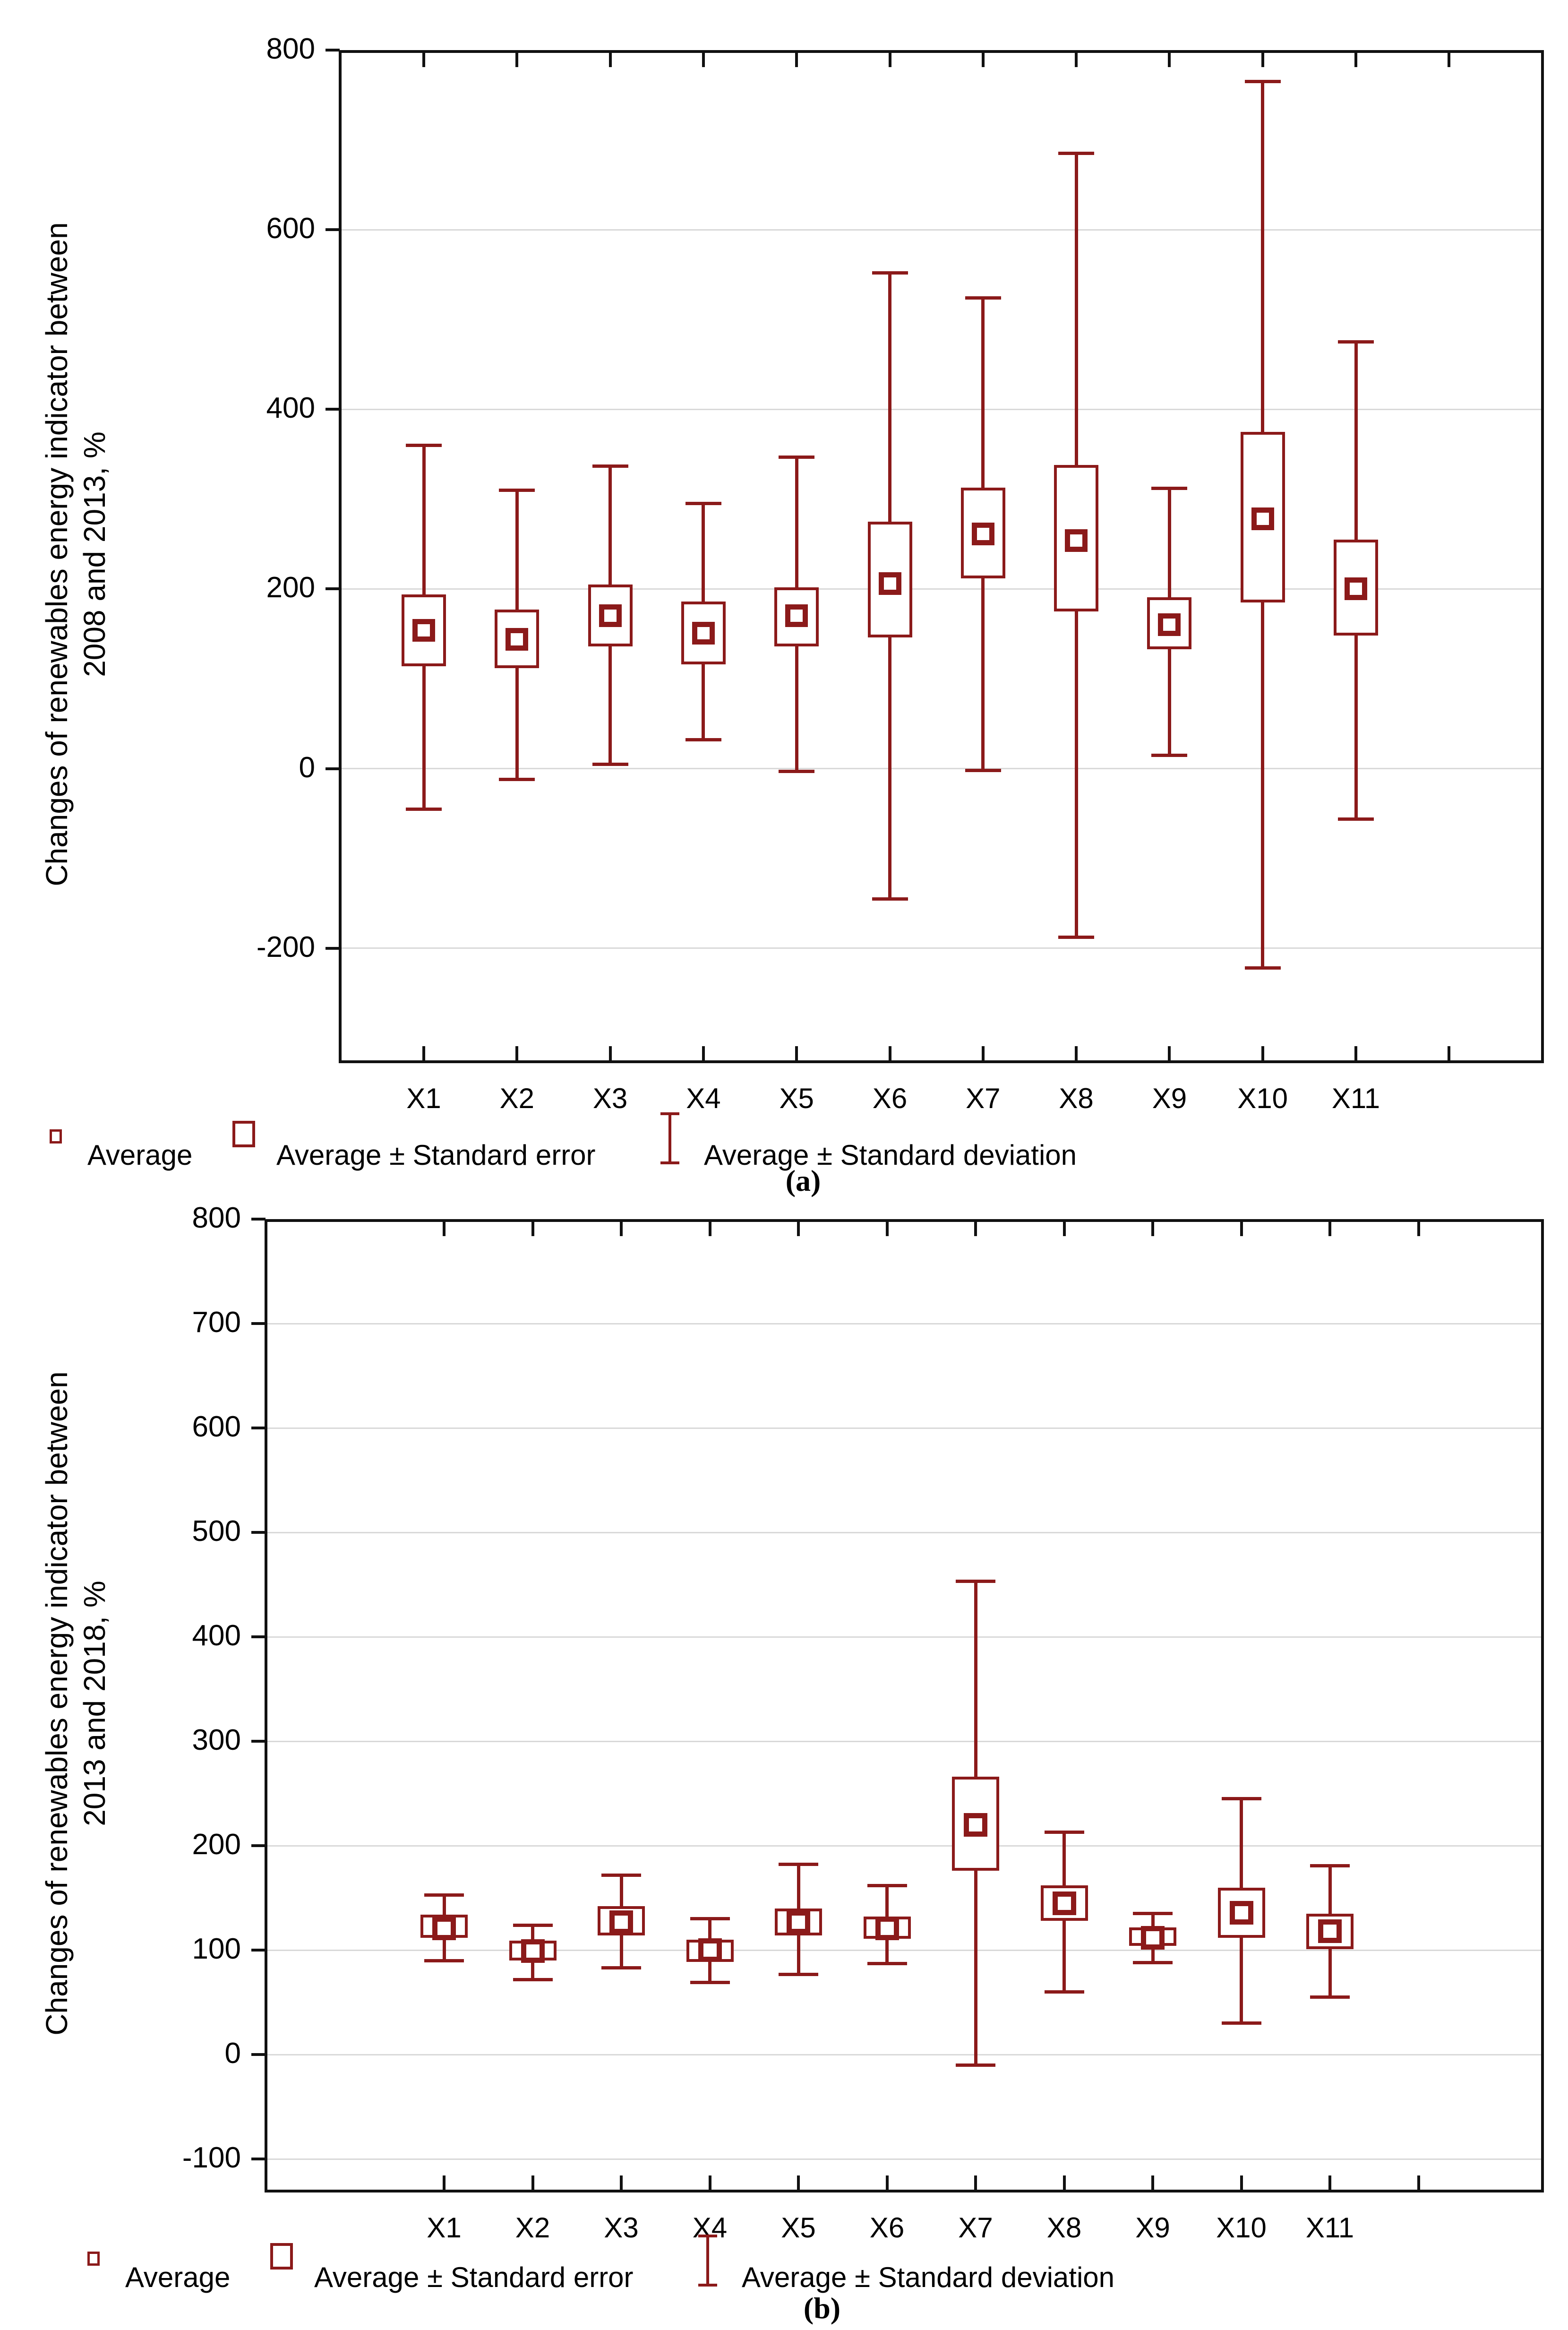 The width and height of the screenshot is (1568, 2330). I want to click on y-tick-label-500: 500, so click(216, 1531).